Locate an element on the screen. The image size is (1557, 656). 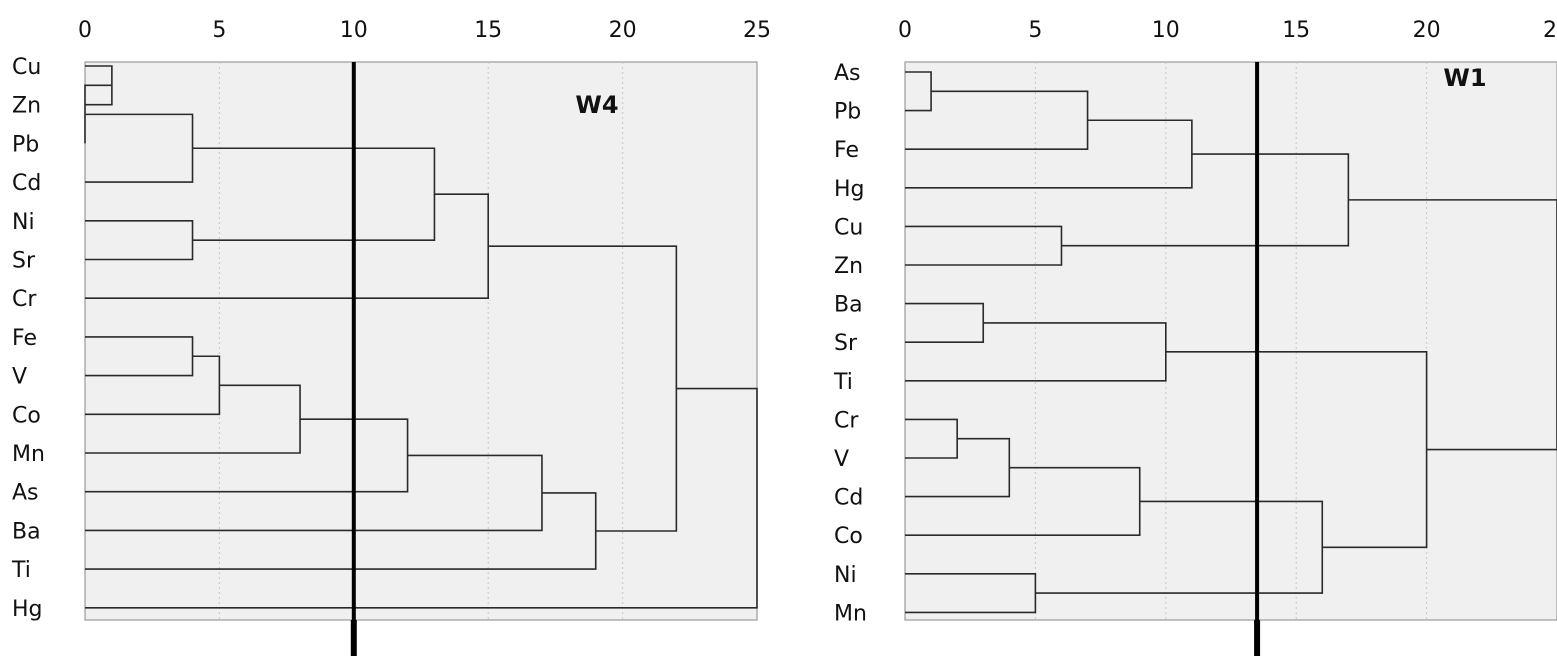
panel-label: W1 is located at coordinates (1464, 78).